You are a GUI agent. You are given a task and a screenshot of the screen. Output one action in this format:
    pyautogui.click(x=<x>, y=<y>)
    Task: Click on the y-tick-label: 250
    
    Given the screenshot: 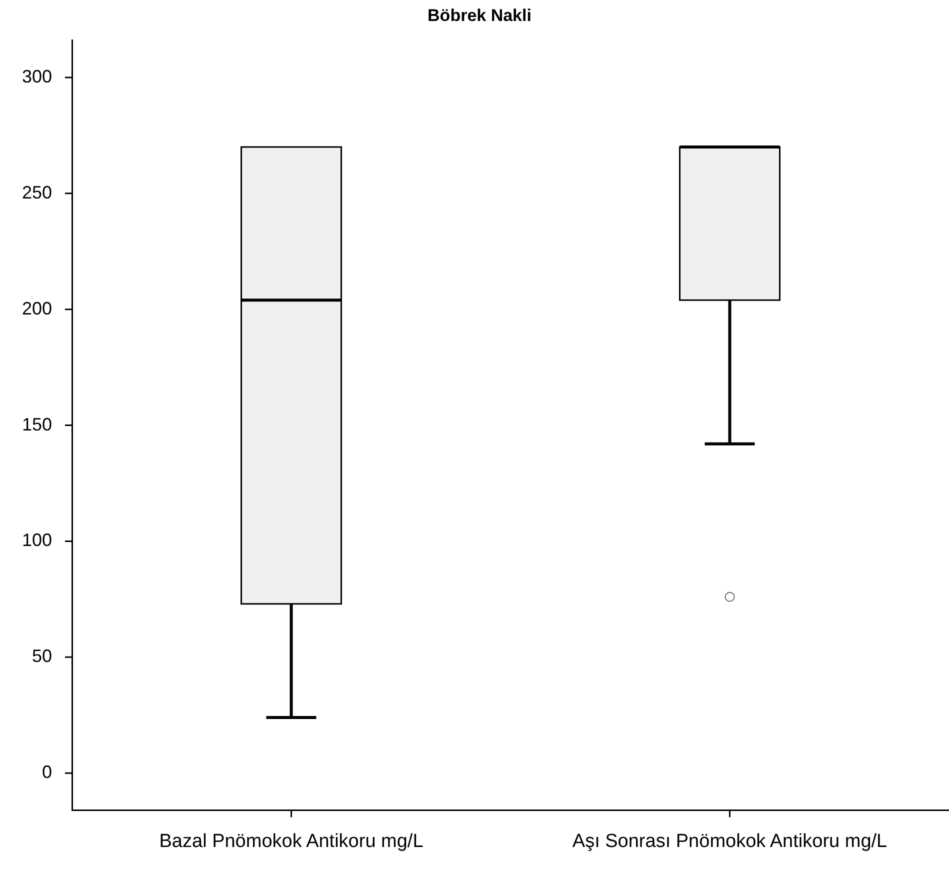 What is the action you would take?
    pyautogui.click(x=37, y=192)
    